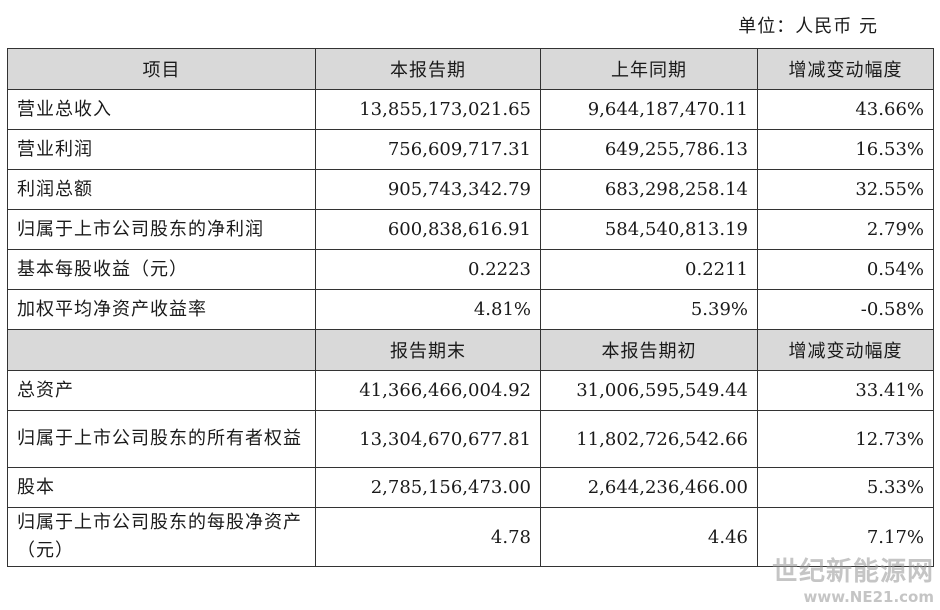 The image size is (940, 610). What do you see at coordinates (845, 390) in the screenshot?
I see `change-value: 33.41%` at bounding box center [845, 390].